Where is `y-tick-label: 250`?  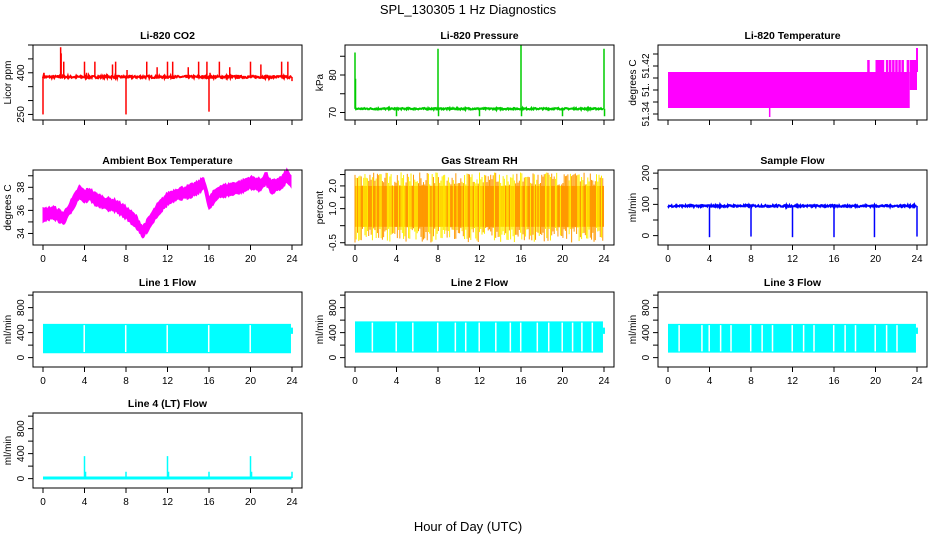
y-tick-label: 250 is located at coordinates (21, 114).